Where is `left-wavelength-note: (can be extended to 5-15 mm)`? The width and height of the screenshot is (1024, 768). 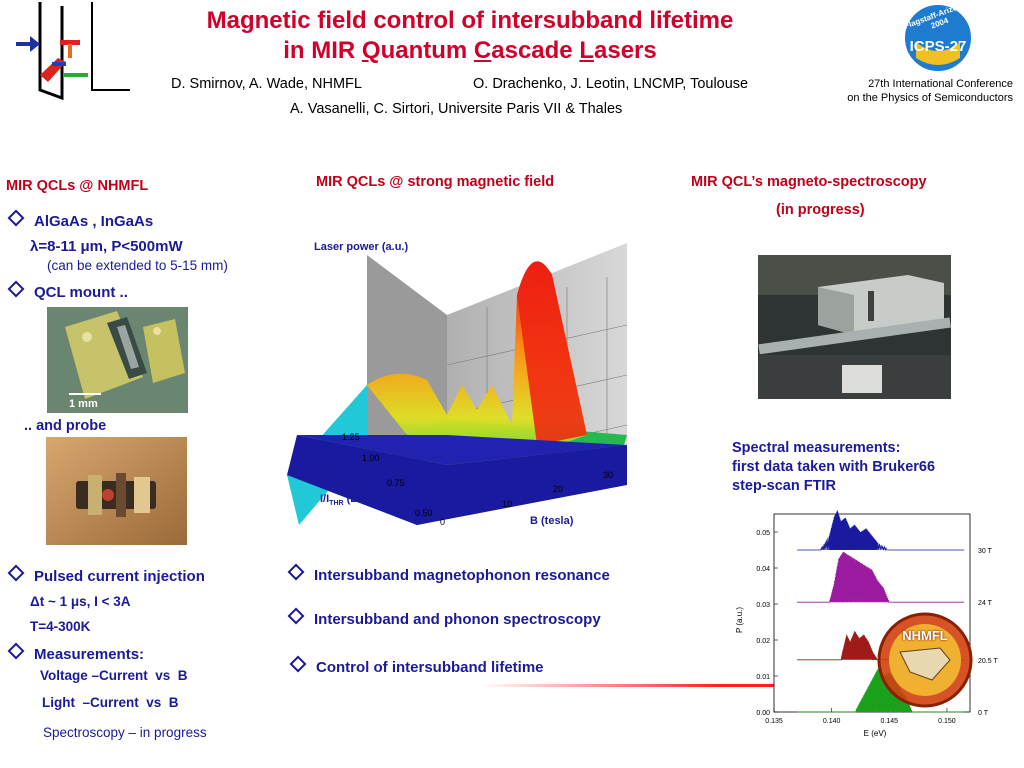
left-wavelength-note: (can be extended to 5-15 mm) is located at coordinates (137, 265).